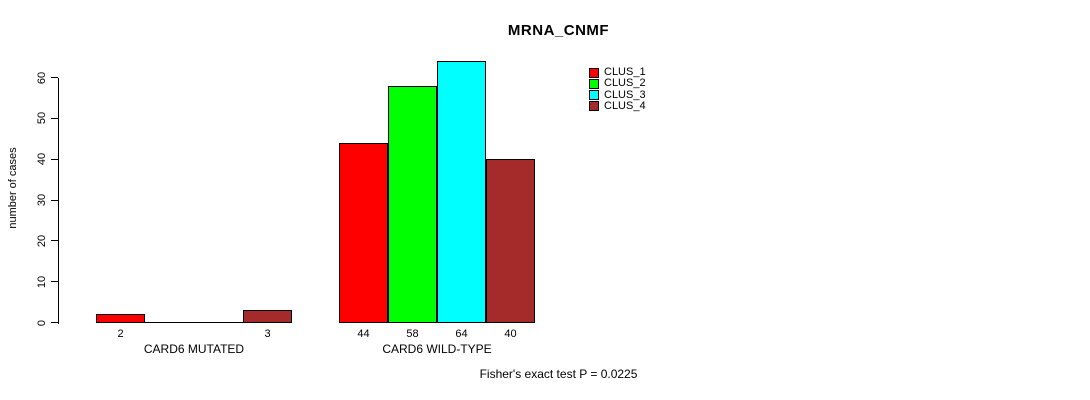 The height and width of the screenshot is (400, 1090). I want to click on y-tick-label: 50, so click(42, 118).